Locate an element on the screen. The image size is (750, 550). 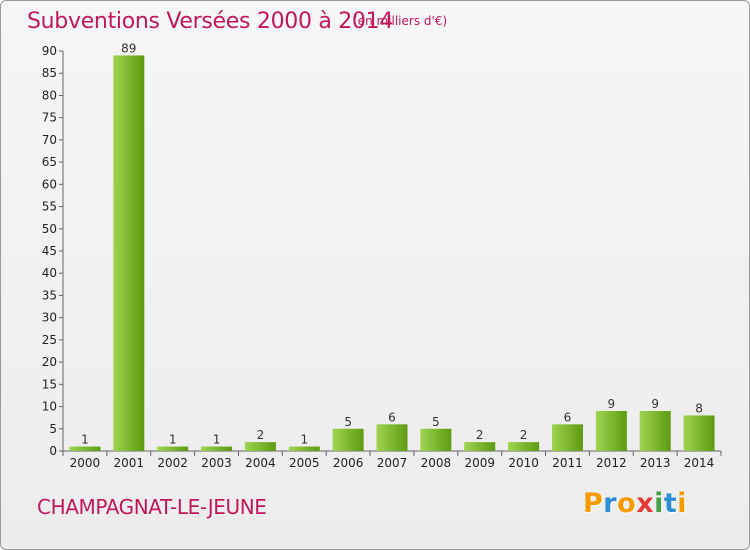
y-tick-label: 80 is located at coordinates (49, 95).